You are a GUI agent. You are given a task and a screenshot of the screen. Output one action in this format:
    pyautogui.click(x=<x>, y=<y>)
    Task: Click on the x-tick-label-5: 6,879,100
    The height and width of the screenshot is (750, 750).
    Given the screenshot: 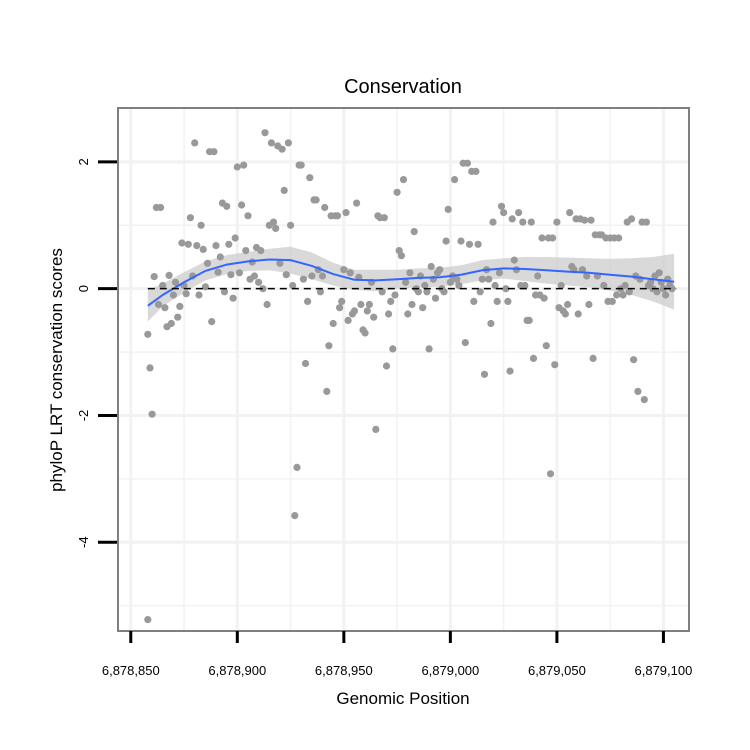 What is the action you would take?
    pyautogui.click(x=664, y=670)
    